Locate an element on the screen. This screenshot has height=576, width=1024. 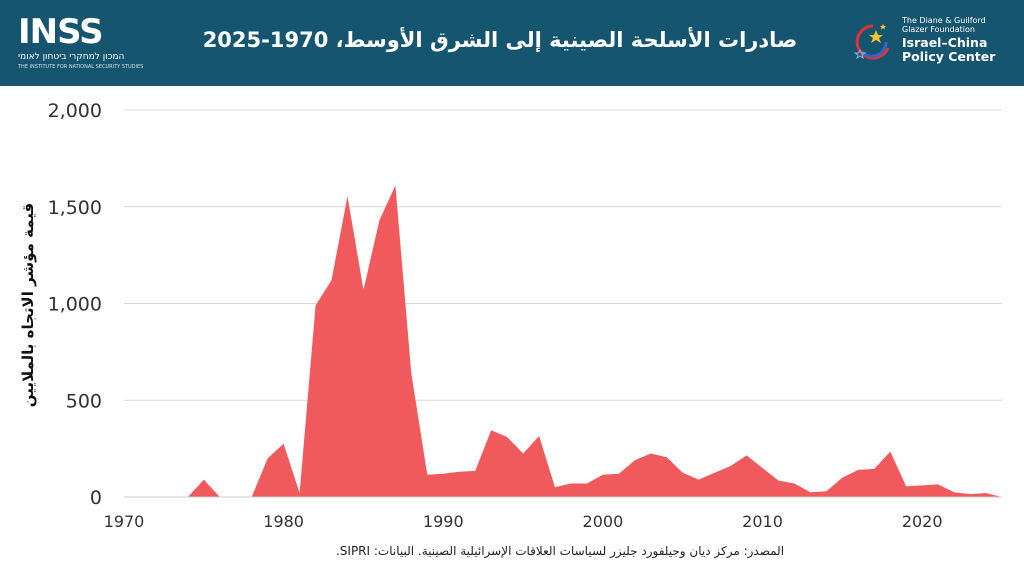
x-tick-label: 1990 is located at coordinates (443, 521).